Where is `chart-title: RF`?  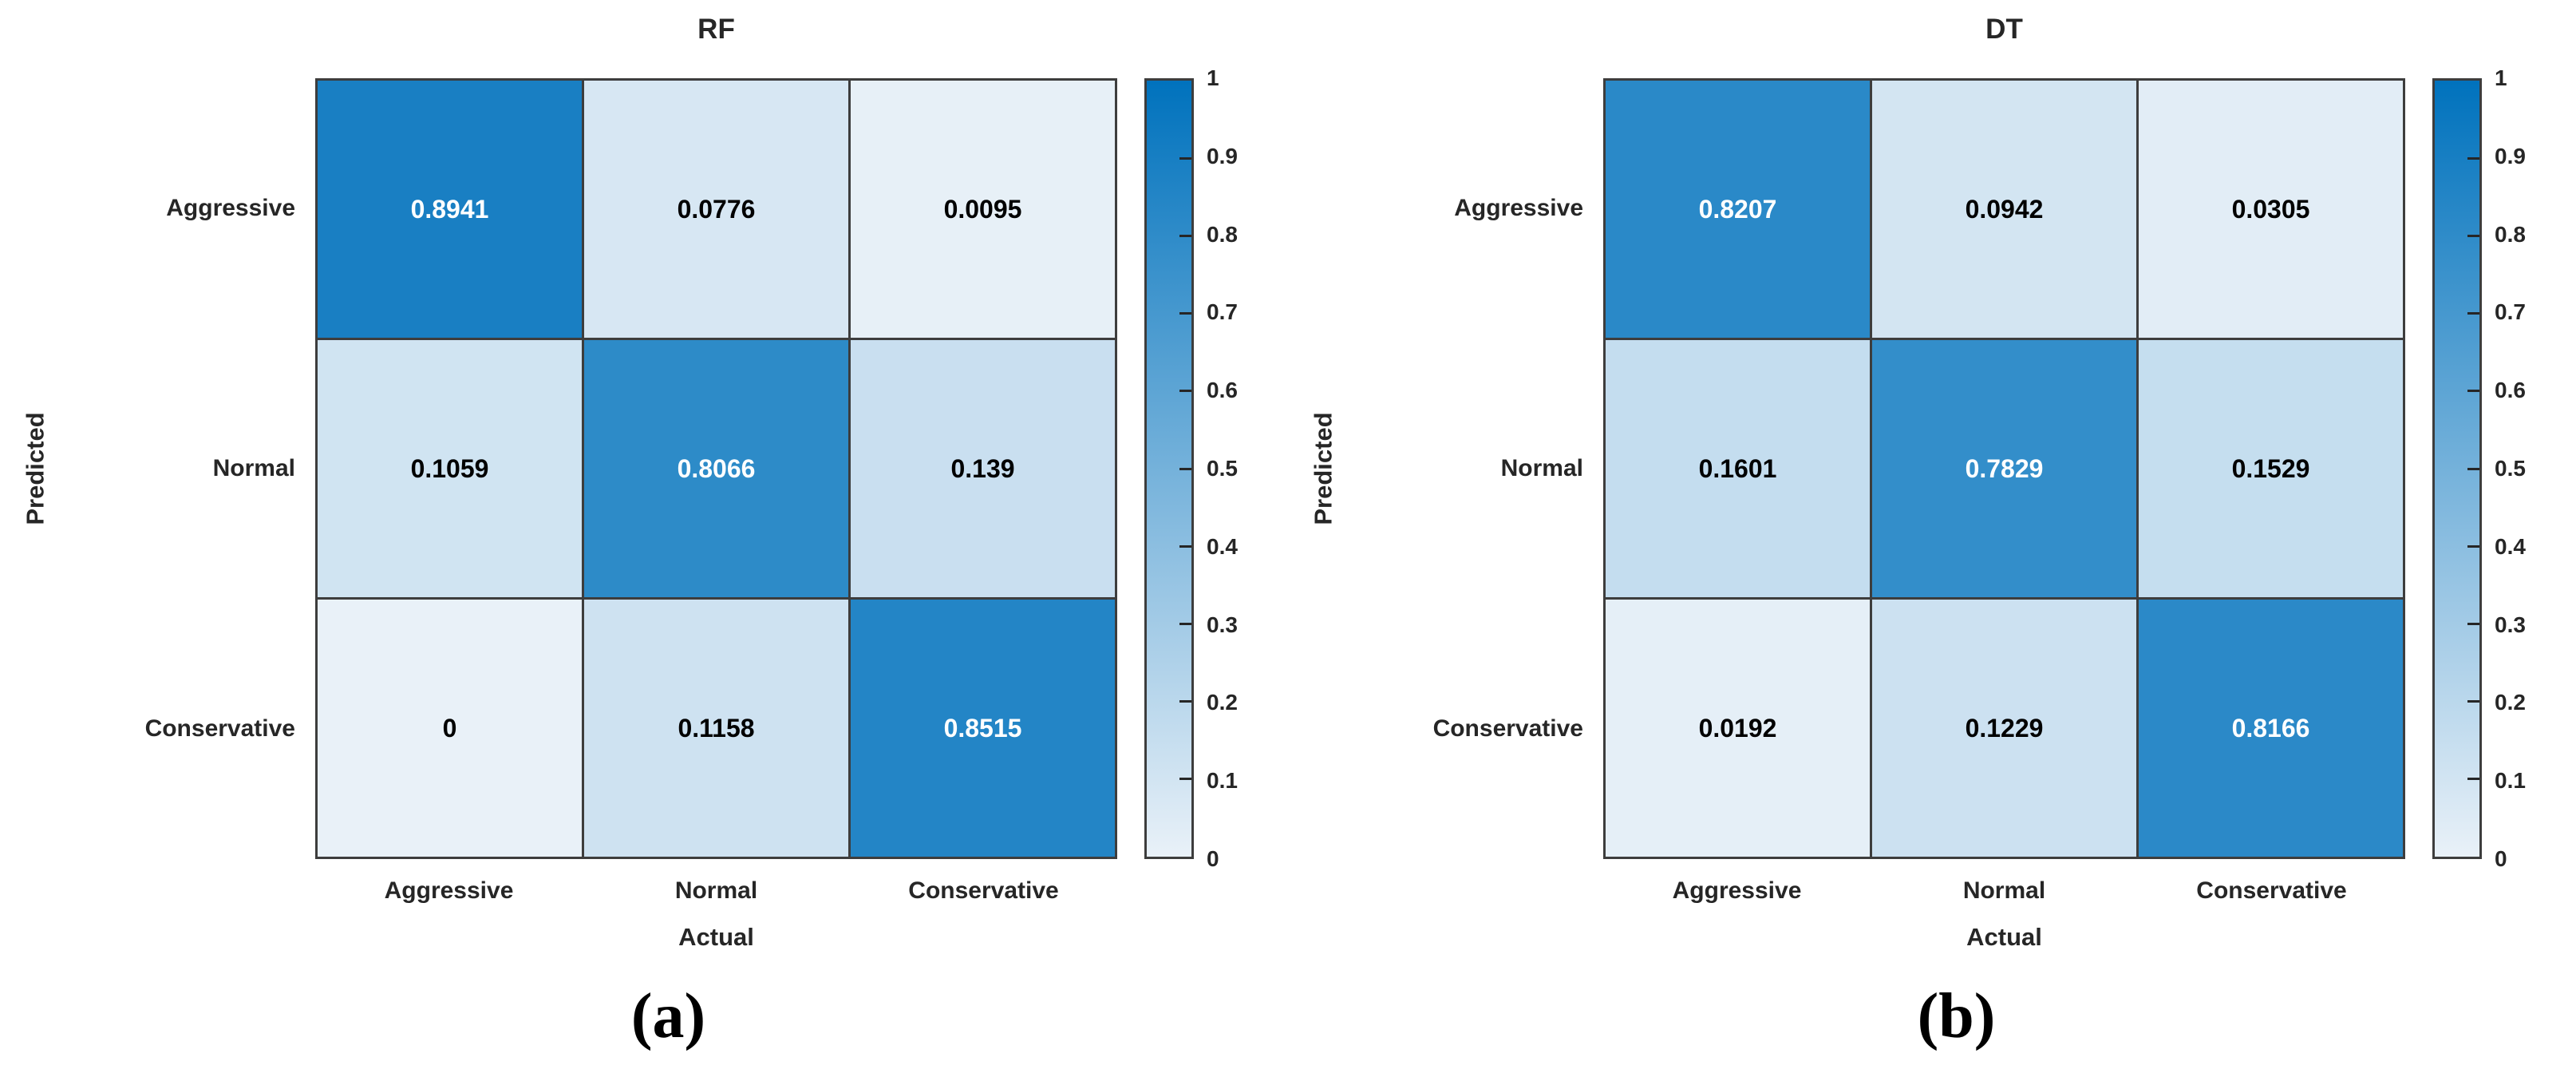 chart-title: RF is located at coordinates (716, 29).